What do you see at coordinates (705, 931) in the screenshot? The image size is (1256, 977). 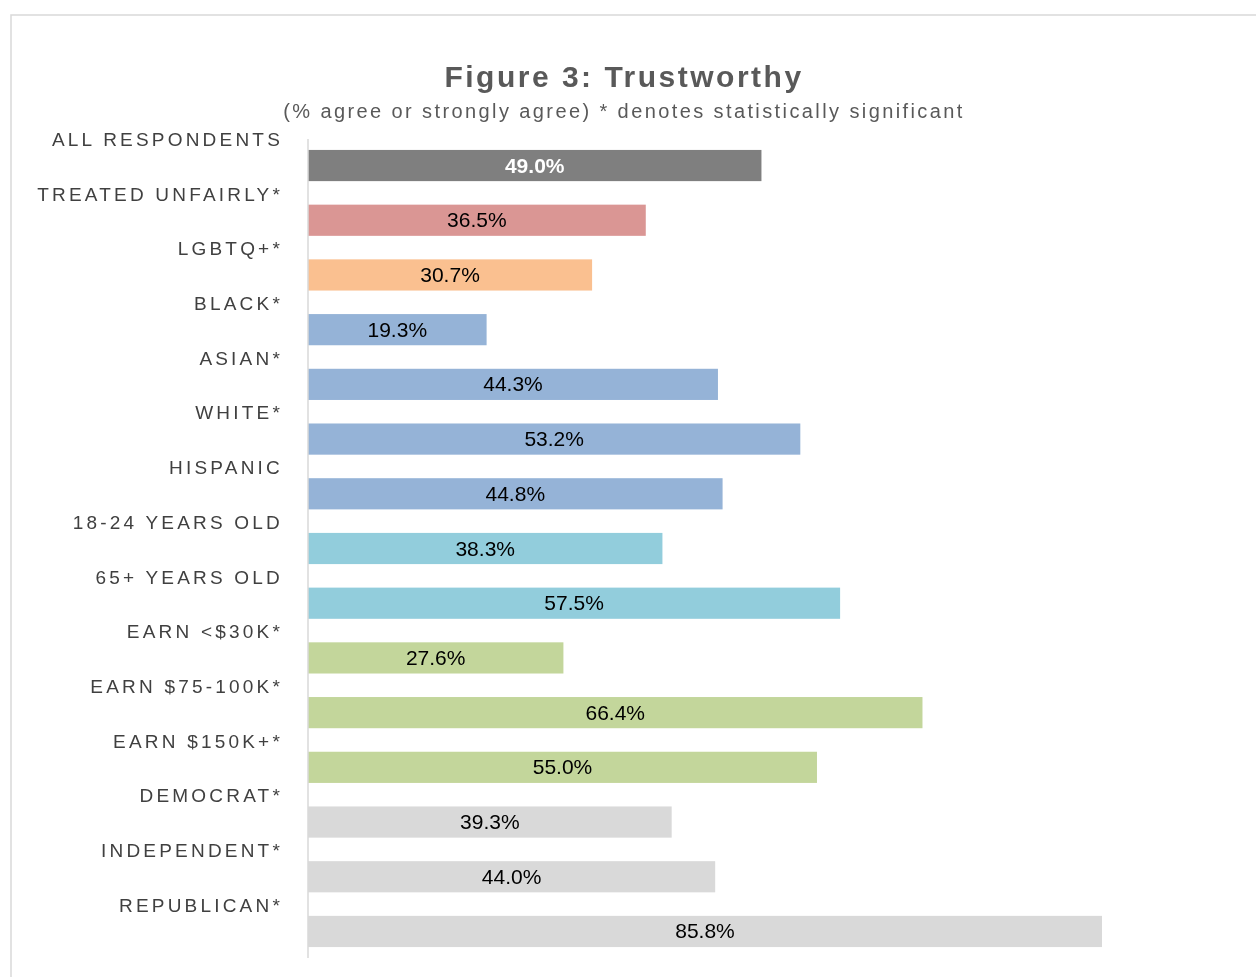 I see `data-label: 85.8%` at bounding box center [705, 931].